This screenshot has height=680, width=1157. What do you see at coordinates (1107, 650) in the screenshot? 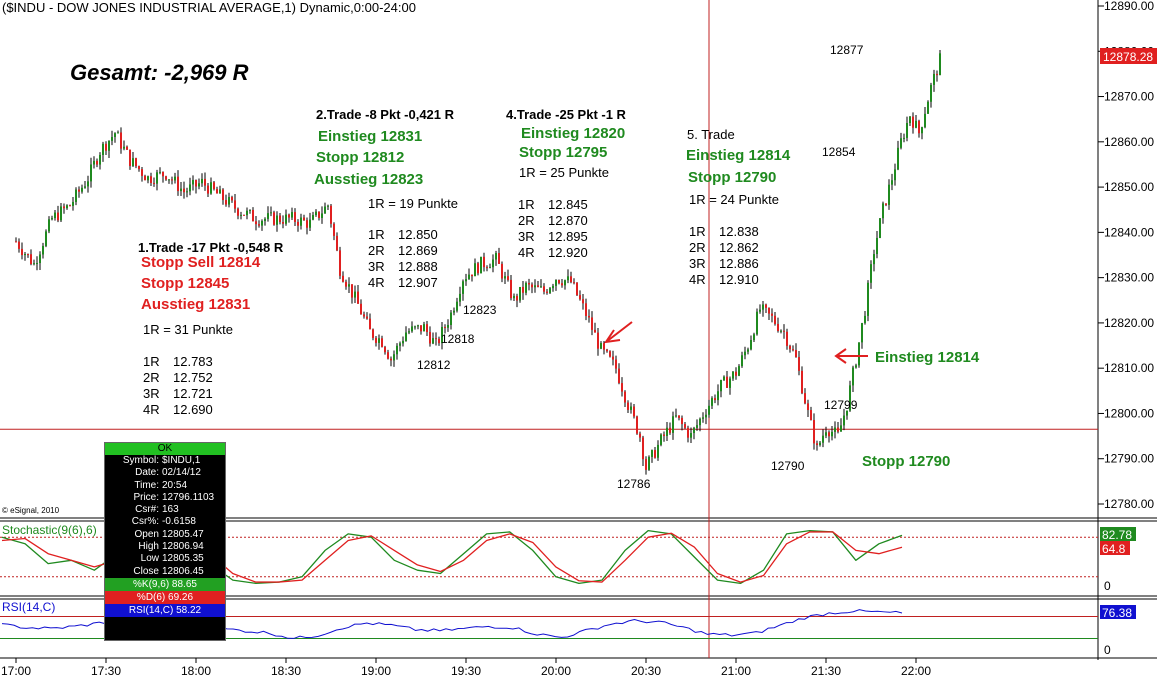
I see `rsi-zero: 0` at bounding box center [1107, 650].